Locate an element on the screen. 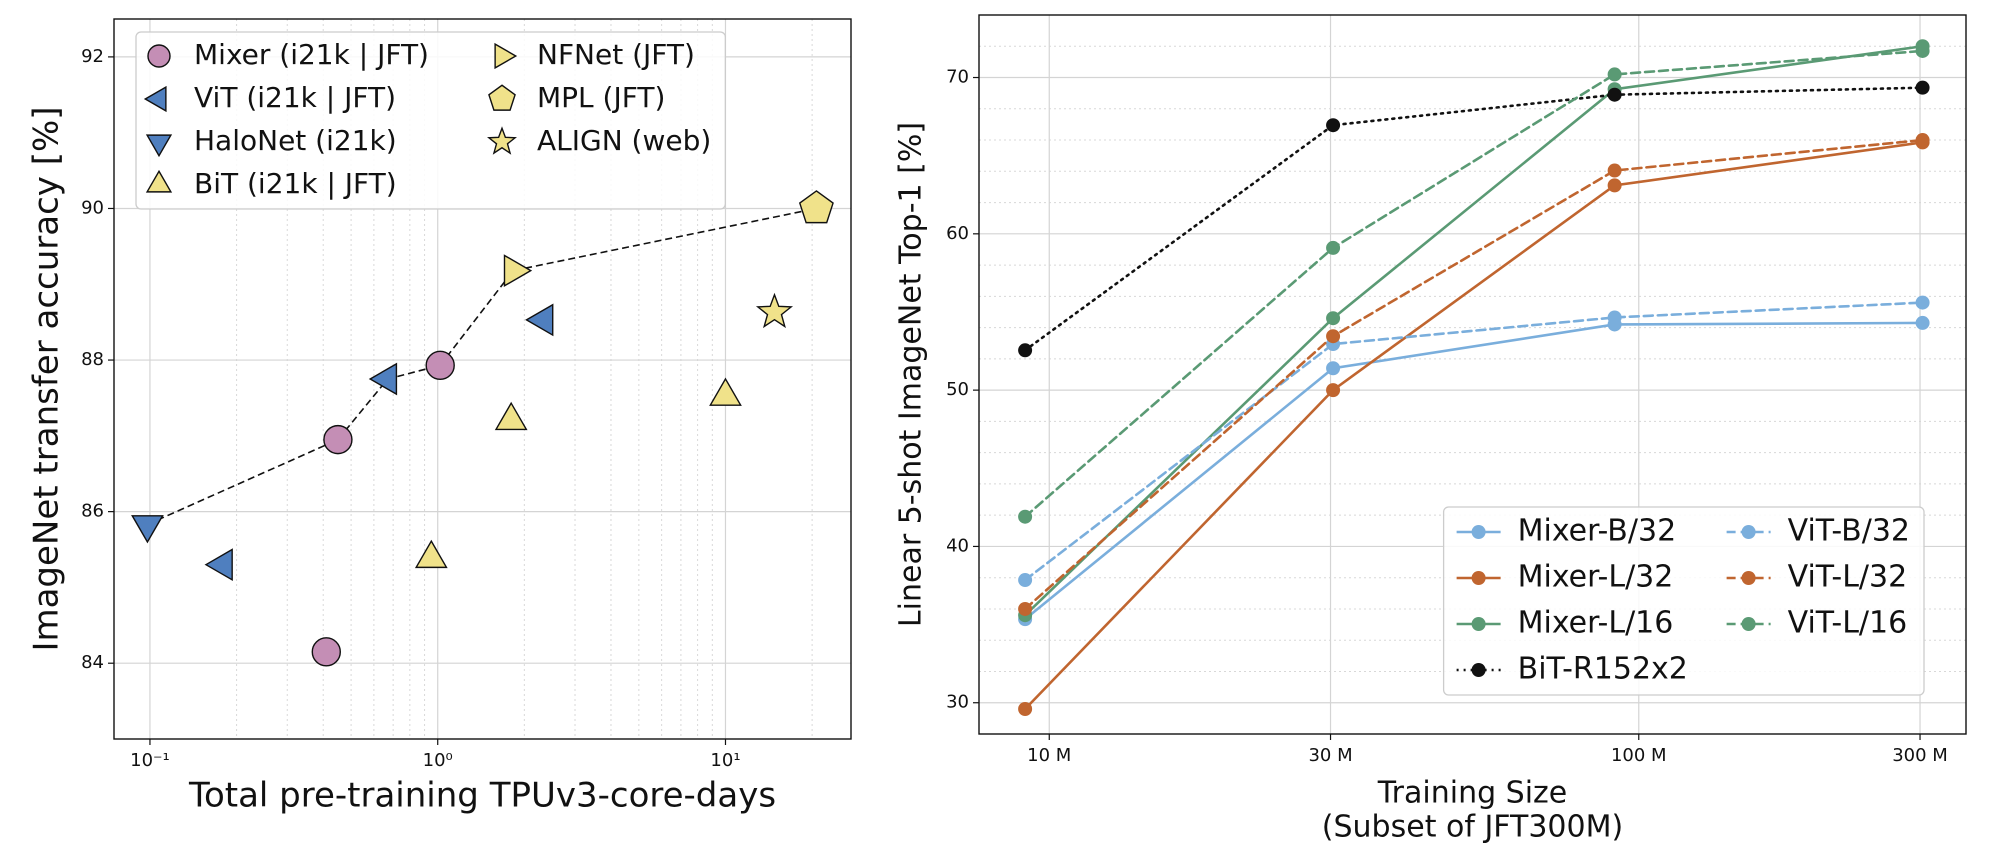  legend-label: BiT-R152x2 is located at coordinates (1603, 669).